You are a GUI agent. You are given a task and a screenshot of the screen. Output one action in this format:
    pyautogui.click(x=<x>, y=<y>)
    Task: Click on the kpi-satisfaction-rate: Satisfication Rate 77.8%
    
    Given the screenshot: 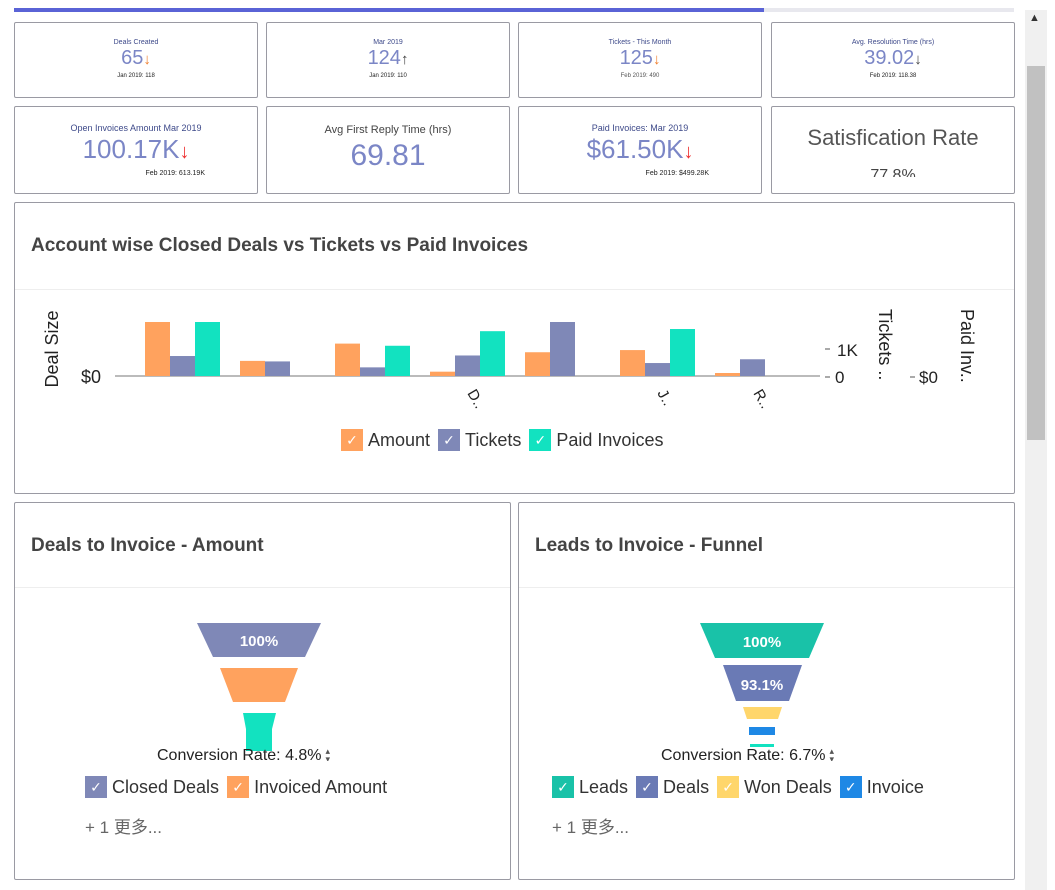 What is the action you would take?
    pyautogui.click(x=893, y=150)
    